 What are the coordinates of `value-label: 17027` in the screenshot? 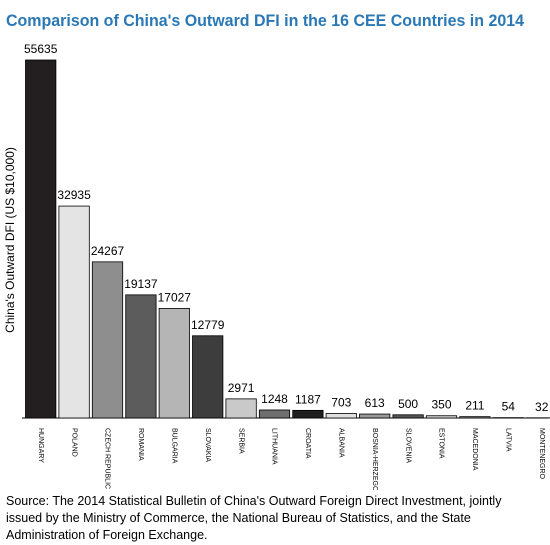 It's located at (175, 297).